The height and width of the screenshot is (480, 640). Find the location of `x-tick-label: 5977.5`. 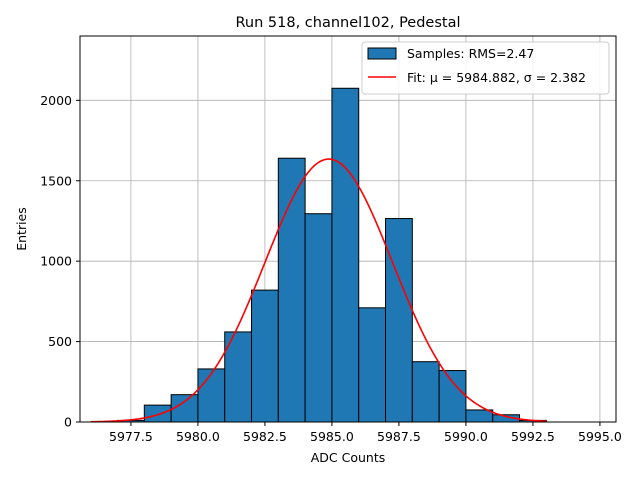

x-tick-label: 5977.5 is located at coordinates (131, 436).